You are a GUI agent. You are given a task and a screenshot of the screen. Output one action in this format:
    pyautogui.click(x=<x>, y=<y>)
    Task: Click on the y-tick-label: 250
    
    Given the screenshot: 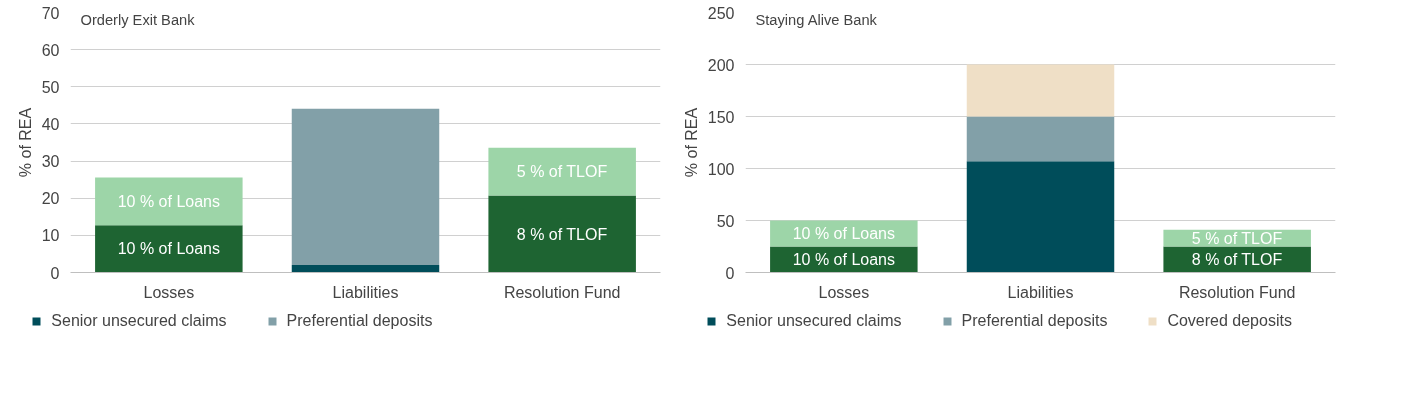 What is the action you would take?
    pyautogui.click(x=721, y=13)
    